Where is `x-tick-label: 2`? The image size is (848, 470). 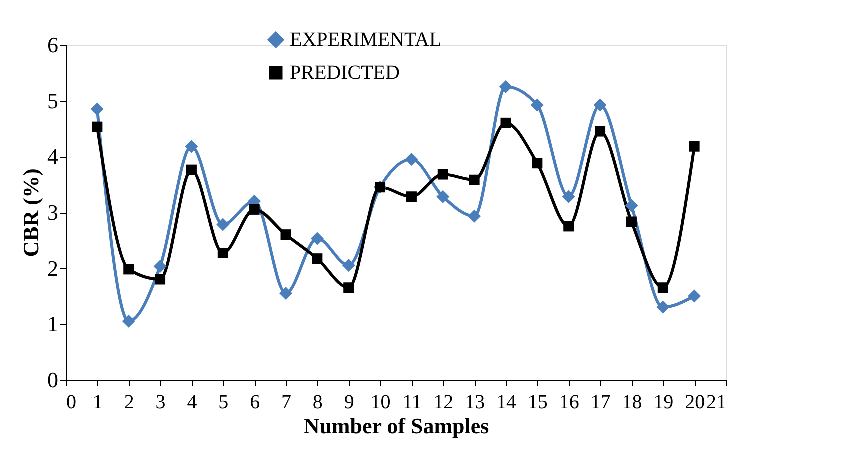 x-tick-label: 2 is located at coordinates (129, 403).